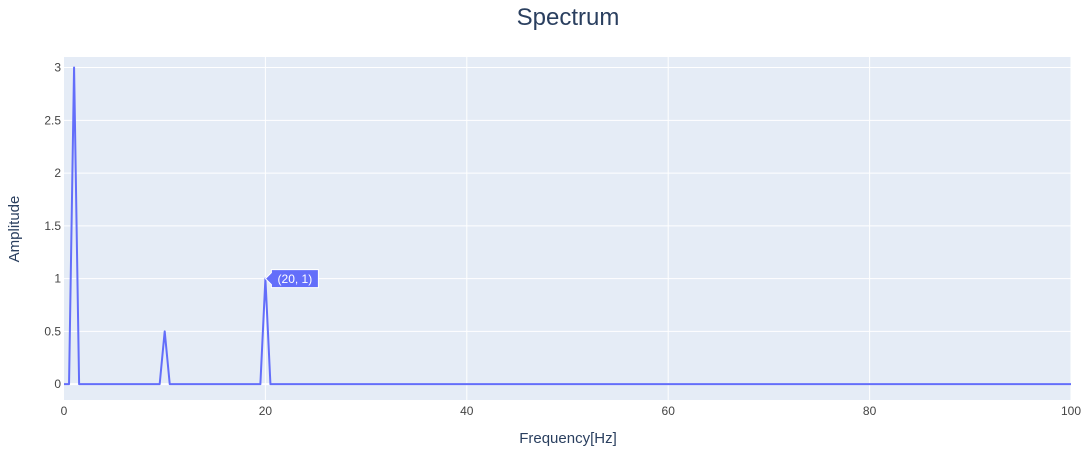 The height and width of the screenshot is (455, 1088). I want to click on x-tick-label: 20, so click(266, 411).